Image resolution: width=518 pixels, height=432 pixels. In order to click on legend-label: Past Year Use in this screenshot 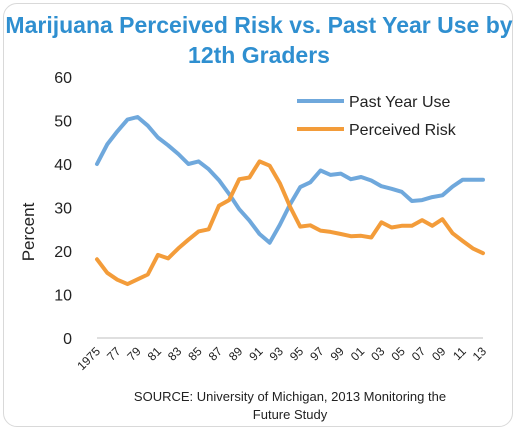, I will do `click(400, 102)`.